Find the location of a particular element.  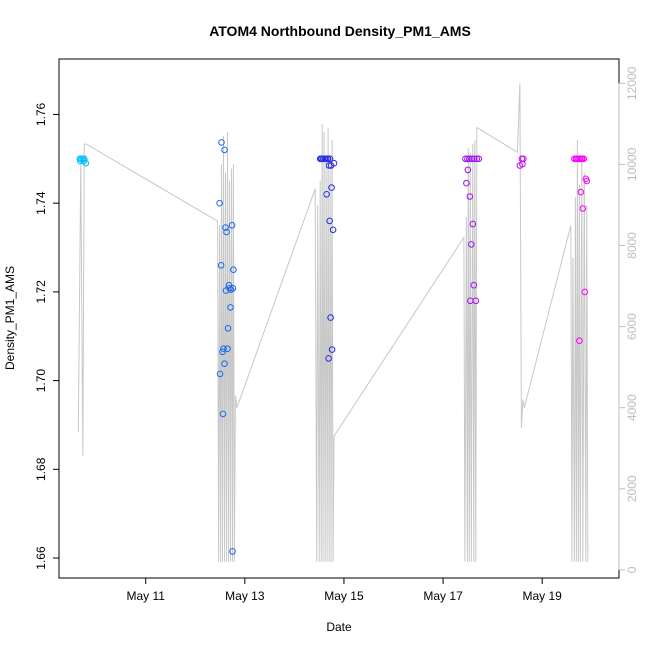

y2-tick-label: 12000 is located at coordinates (632, 83).